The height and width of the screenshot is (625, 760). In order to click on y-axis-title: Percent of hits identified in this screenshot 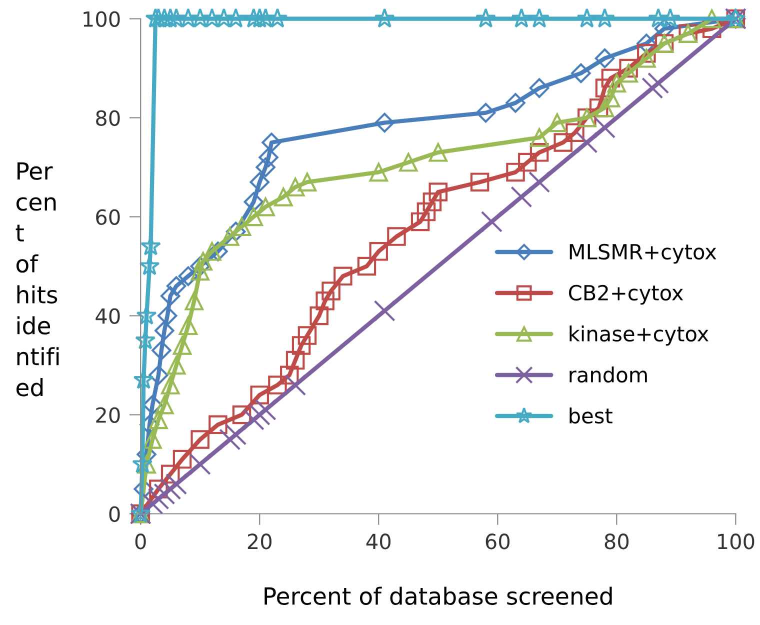, I will do `click(37, 279)`.